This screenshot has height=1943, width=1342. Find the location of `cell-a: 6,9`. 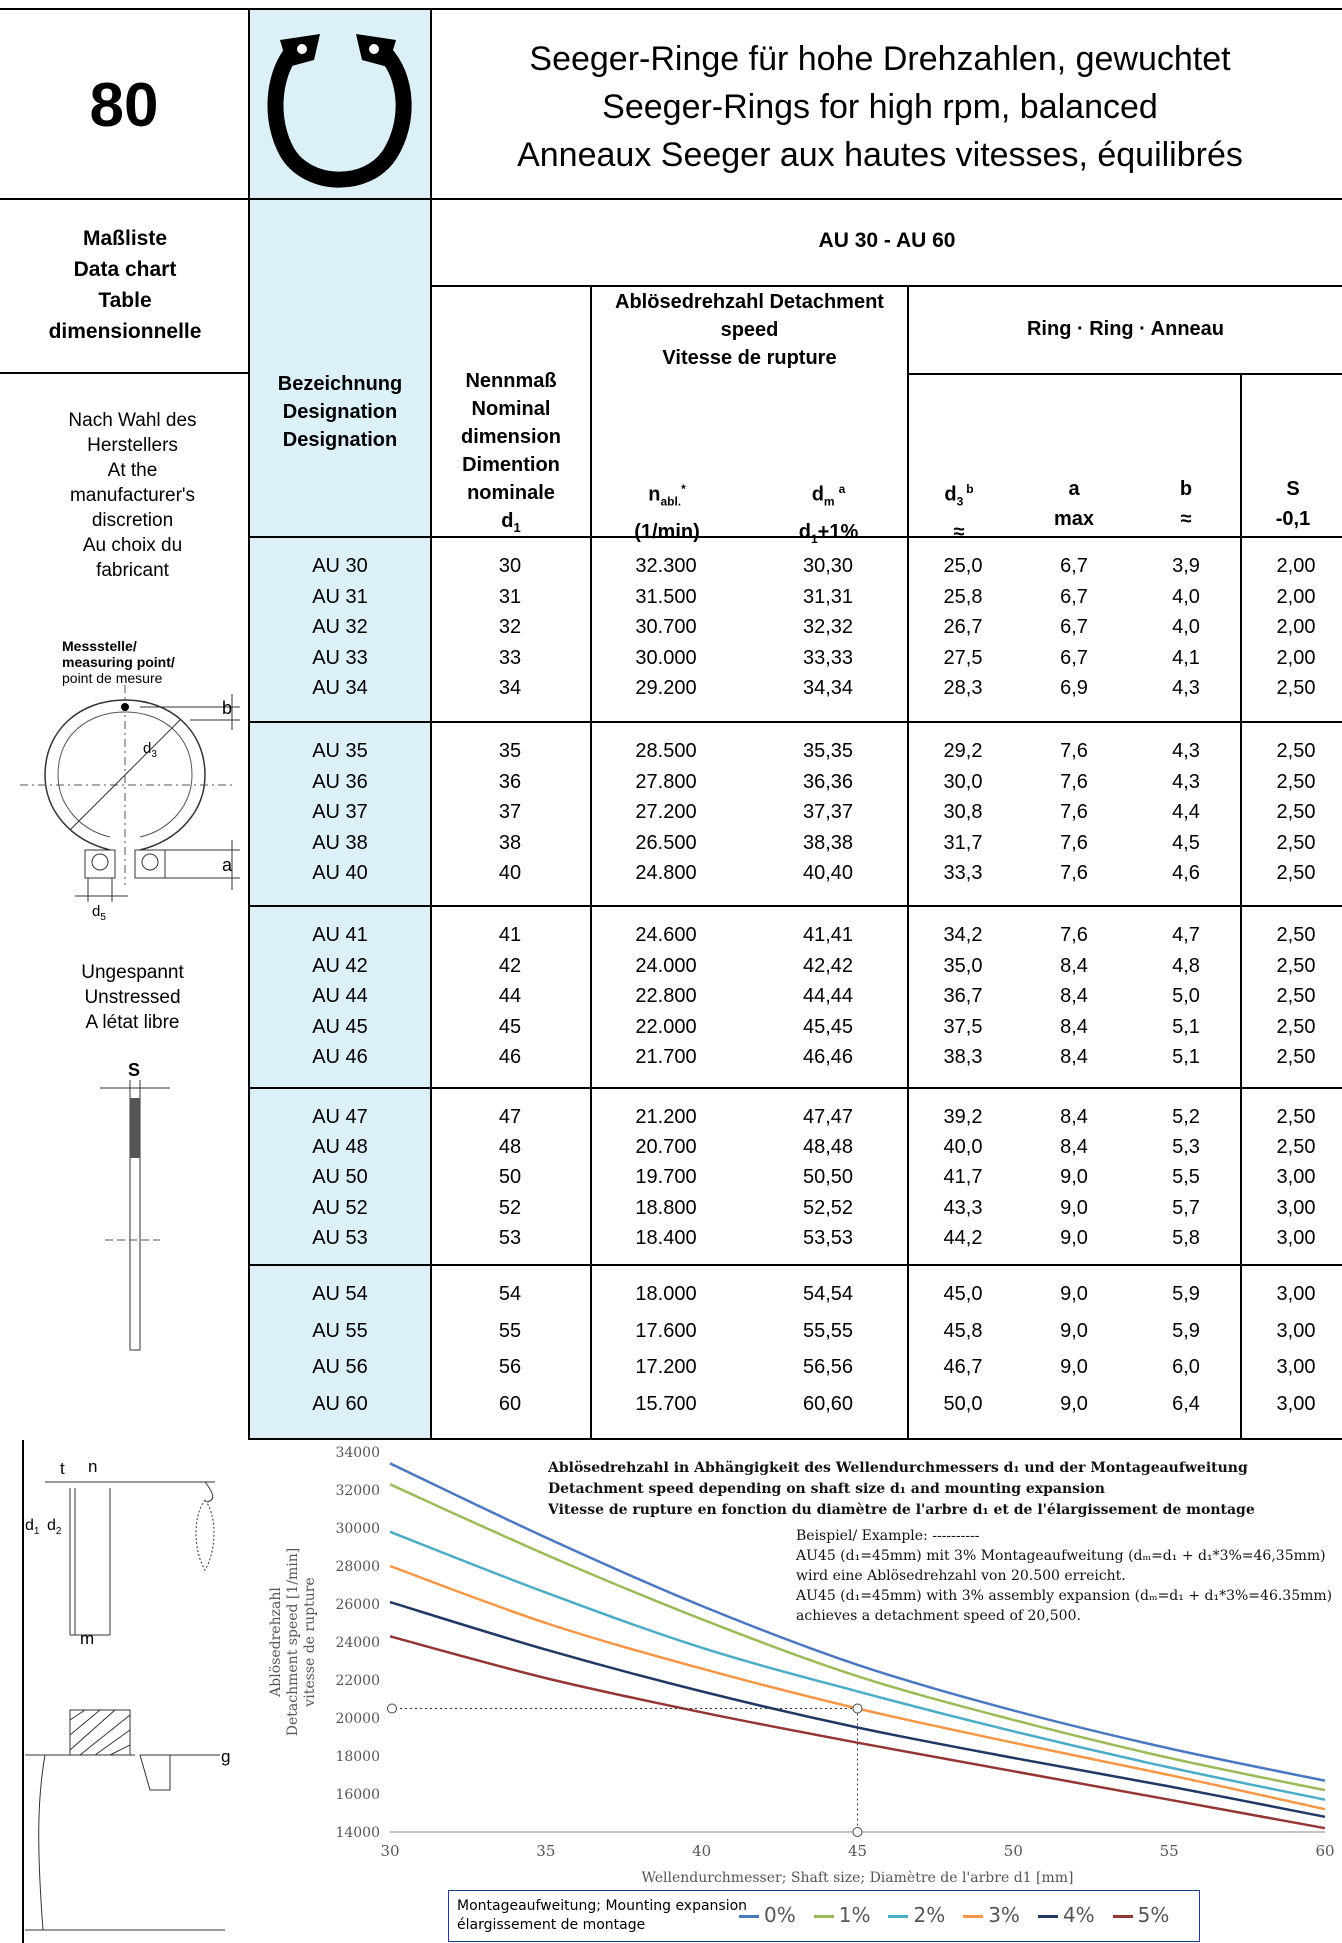

cell-a: 6,9 is located at coordinates (1074, 688).